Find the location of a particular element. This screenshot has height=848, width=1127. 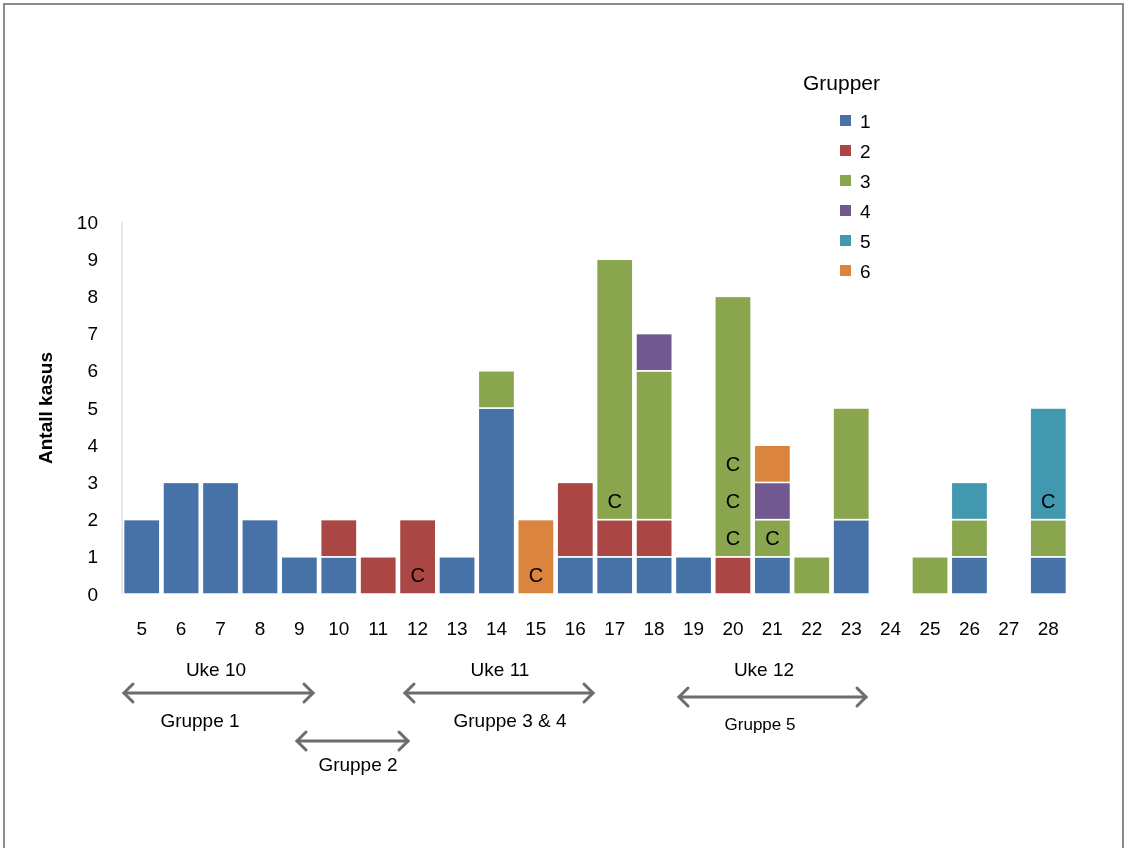

text: Gruppe 2 is located at coordinates (358, 764).